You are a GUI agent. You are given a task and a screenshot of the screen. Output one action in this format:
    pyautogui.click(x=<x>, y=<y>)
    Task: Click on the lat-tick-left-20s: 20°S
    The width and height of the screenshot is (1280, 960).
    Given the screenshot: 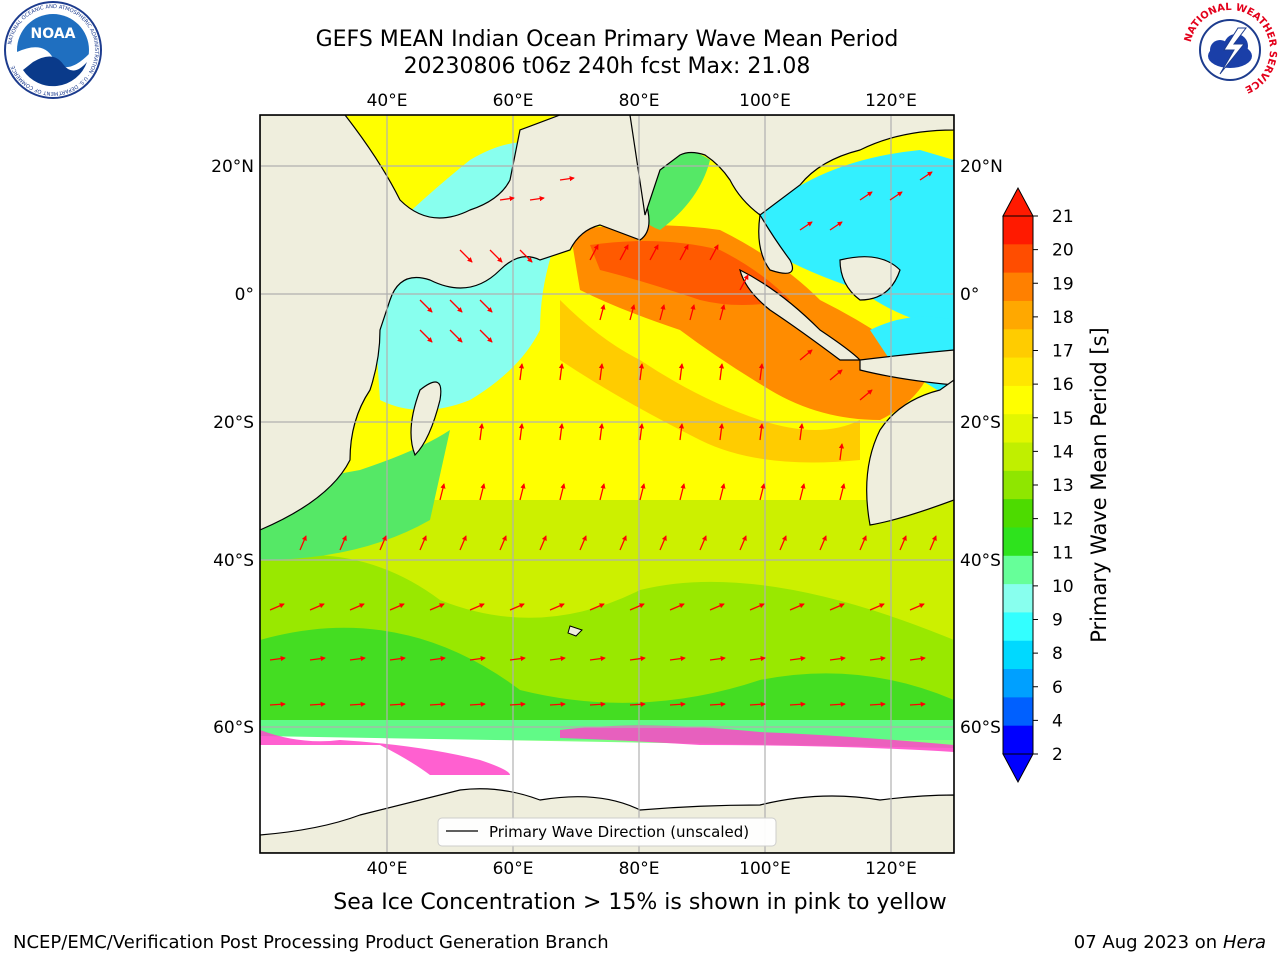 What is the action you would take?
    pyautogui.click(x=233, y=423)
    